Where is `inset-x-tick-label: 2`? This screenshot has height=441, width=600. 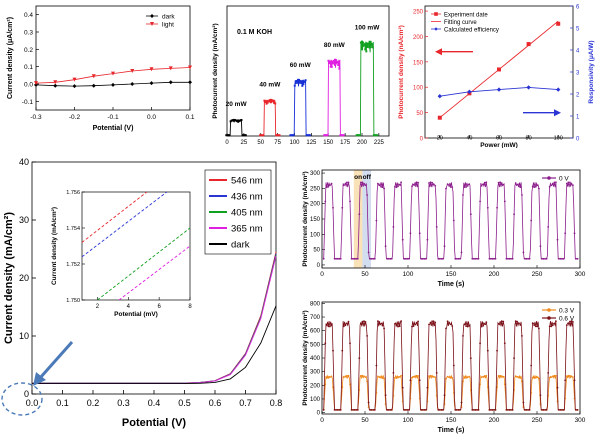 inset-x-tick-label: 2 is located at coordinates (98, 307).